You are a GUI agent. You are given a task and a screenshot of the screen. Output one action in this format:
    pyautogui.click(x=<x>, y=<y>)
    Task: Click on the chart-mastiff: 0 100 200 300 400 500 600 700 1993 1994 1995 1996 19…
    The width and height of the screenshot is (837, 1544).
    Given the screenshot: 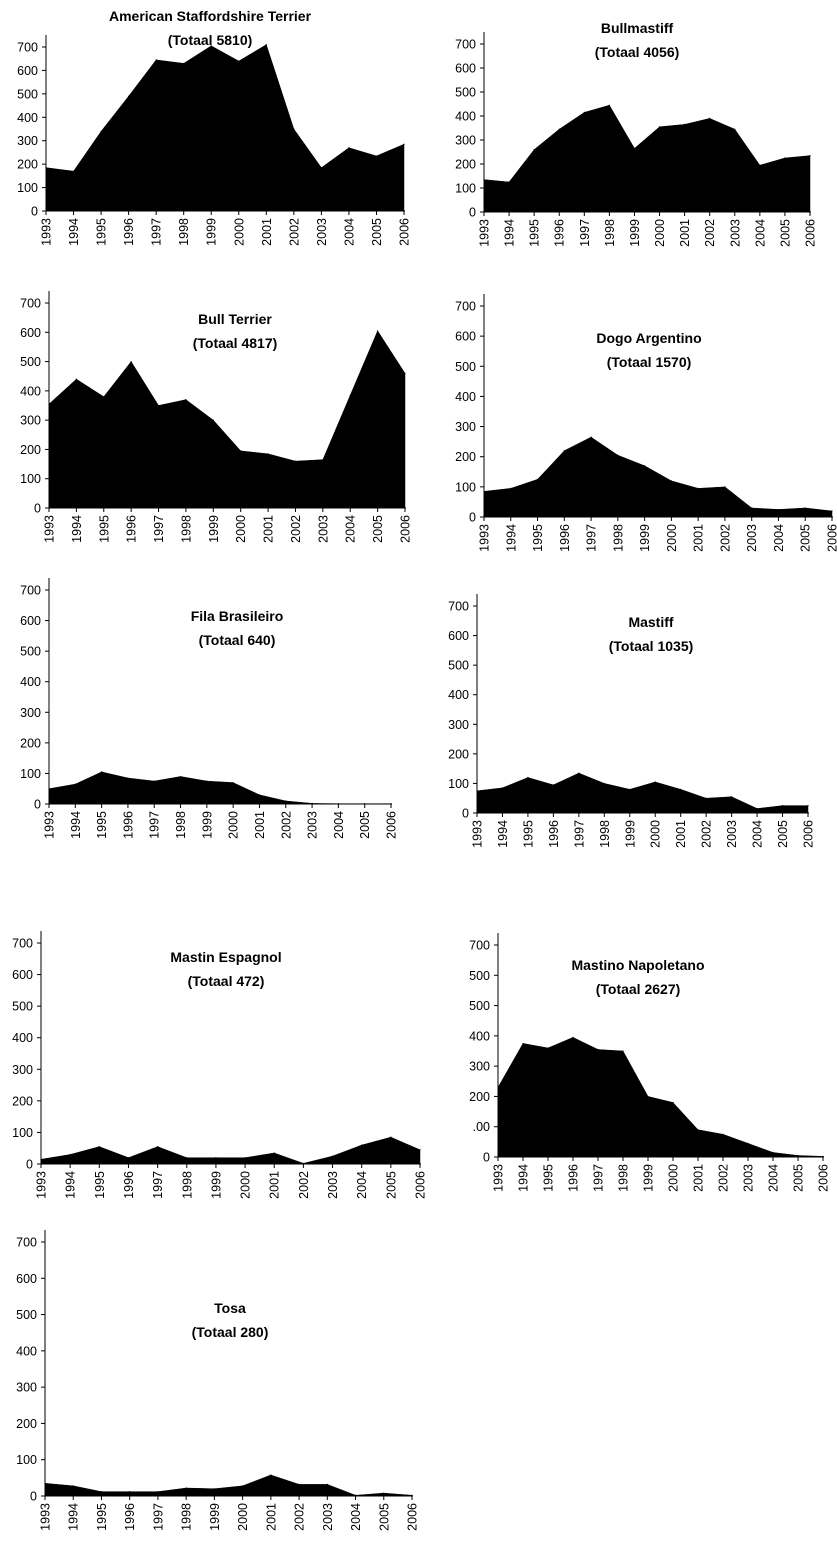 What is the action you would take?
    pyautogui.click(x=632, y=721)
    